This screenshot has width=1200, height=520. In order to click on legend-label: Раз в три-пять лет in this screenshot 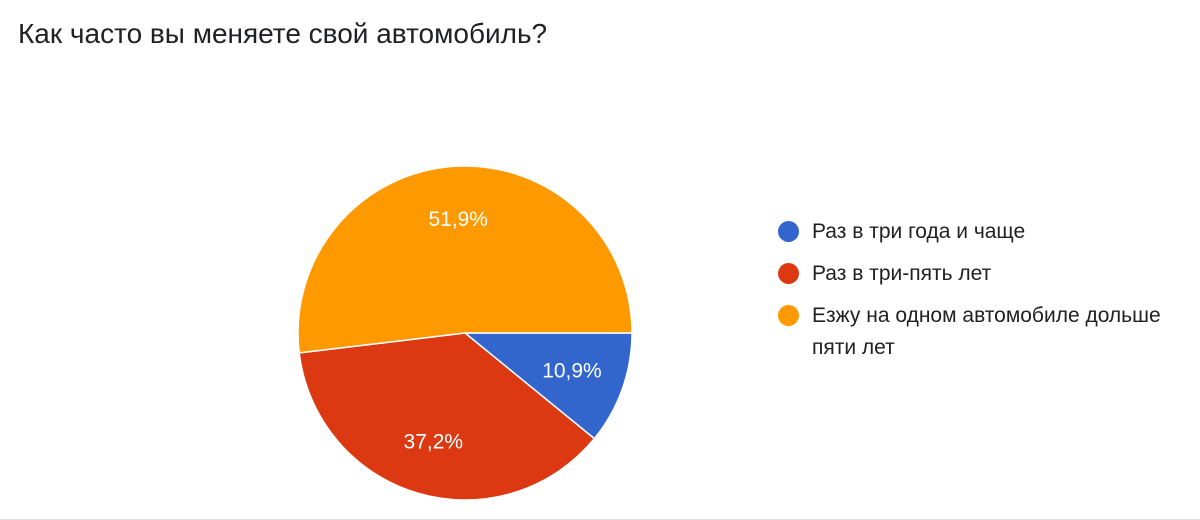, I will do `click(902, 273)`.